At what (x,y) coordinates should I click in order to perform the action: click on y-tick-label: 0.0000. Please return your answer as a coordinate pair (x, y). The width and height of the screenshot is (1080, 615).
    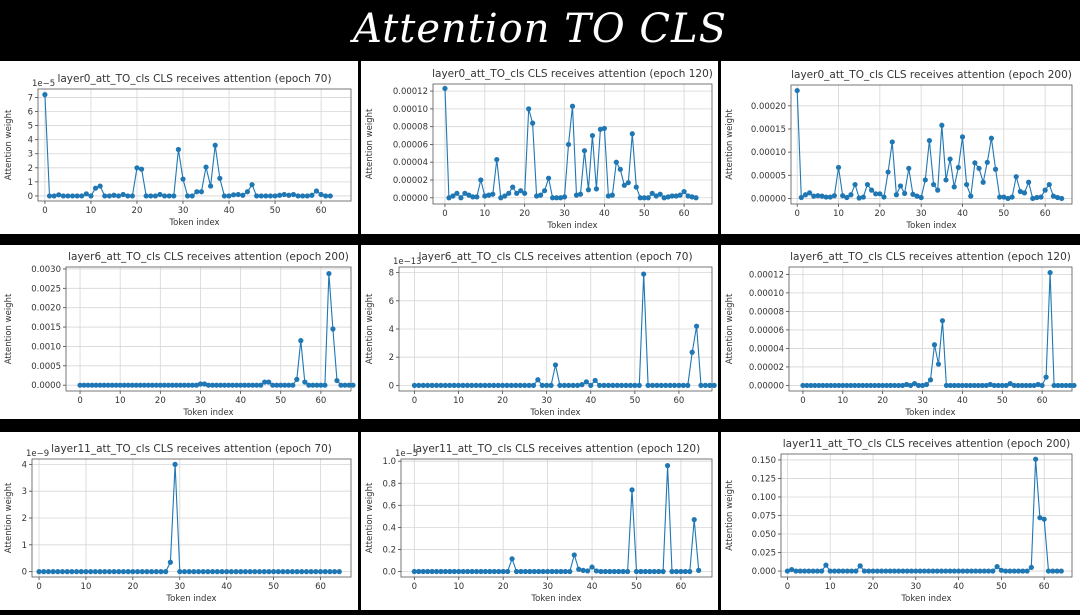
    Looking at the image, I should click on (46, 386).